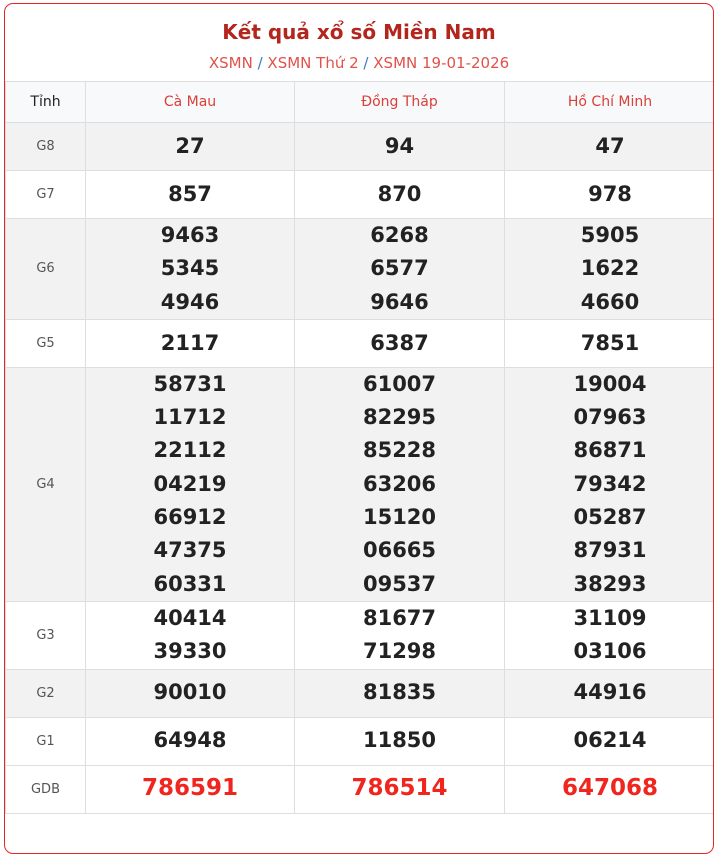 The width and height of the screenshot is (720, 860). I want to click on breadcrumb-date: XSMN 19-01-2026, so click(441, 63).